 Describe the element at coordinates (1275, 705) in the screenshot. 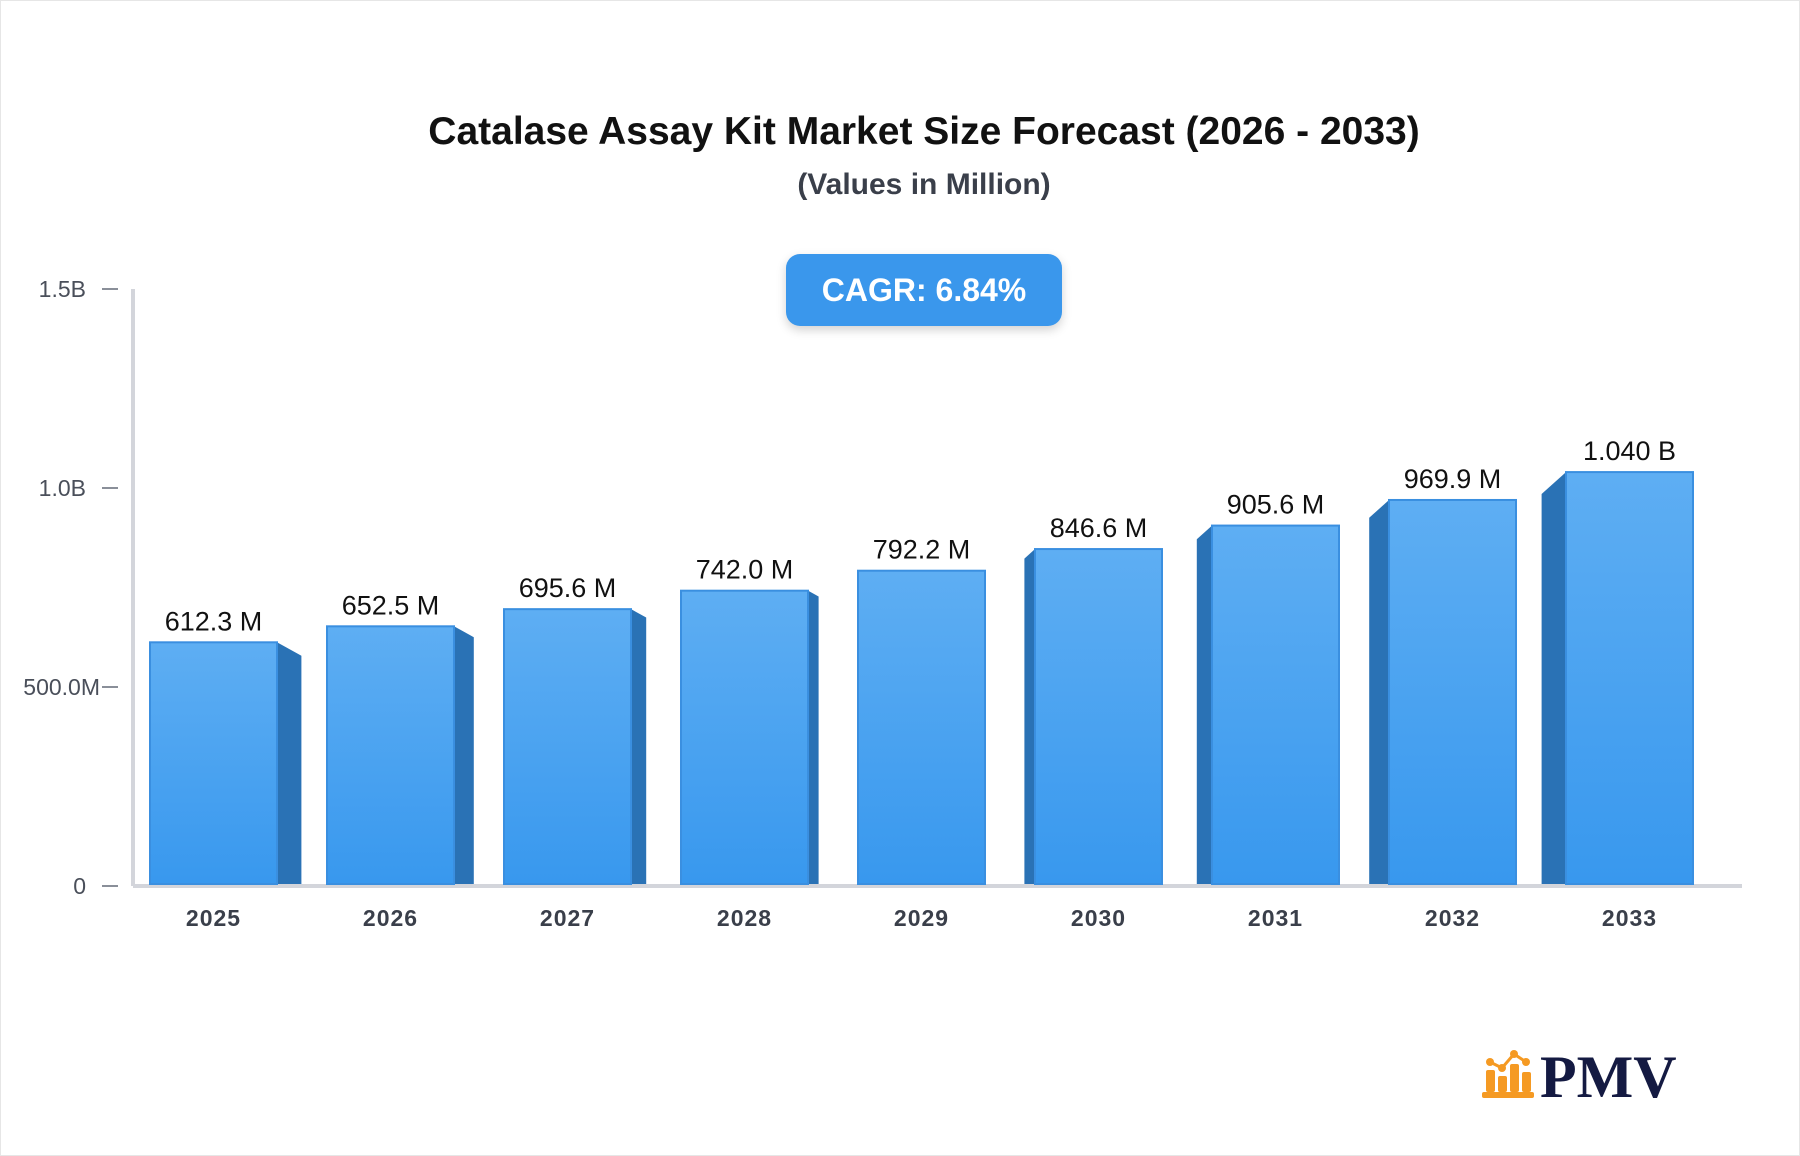

I see `bar-2031` at that location.